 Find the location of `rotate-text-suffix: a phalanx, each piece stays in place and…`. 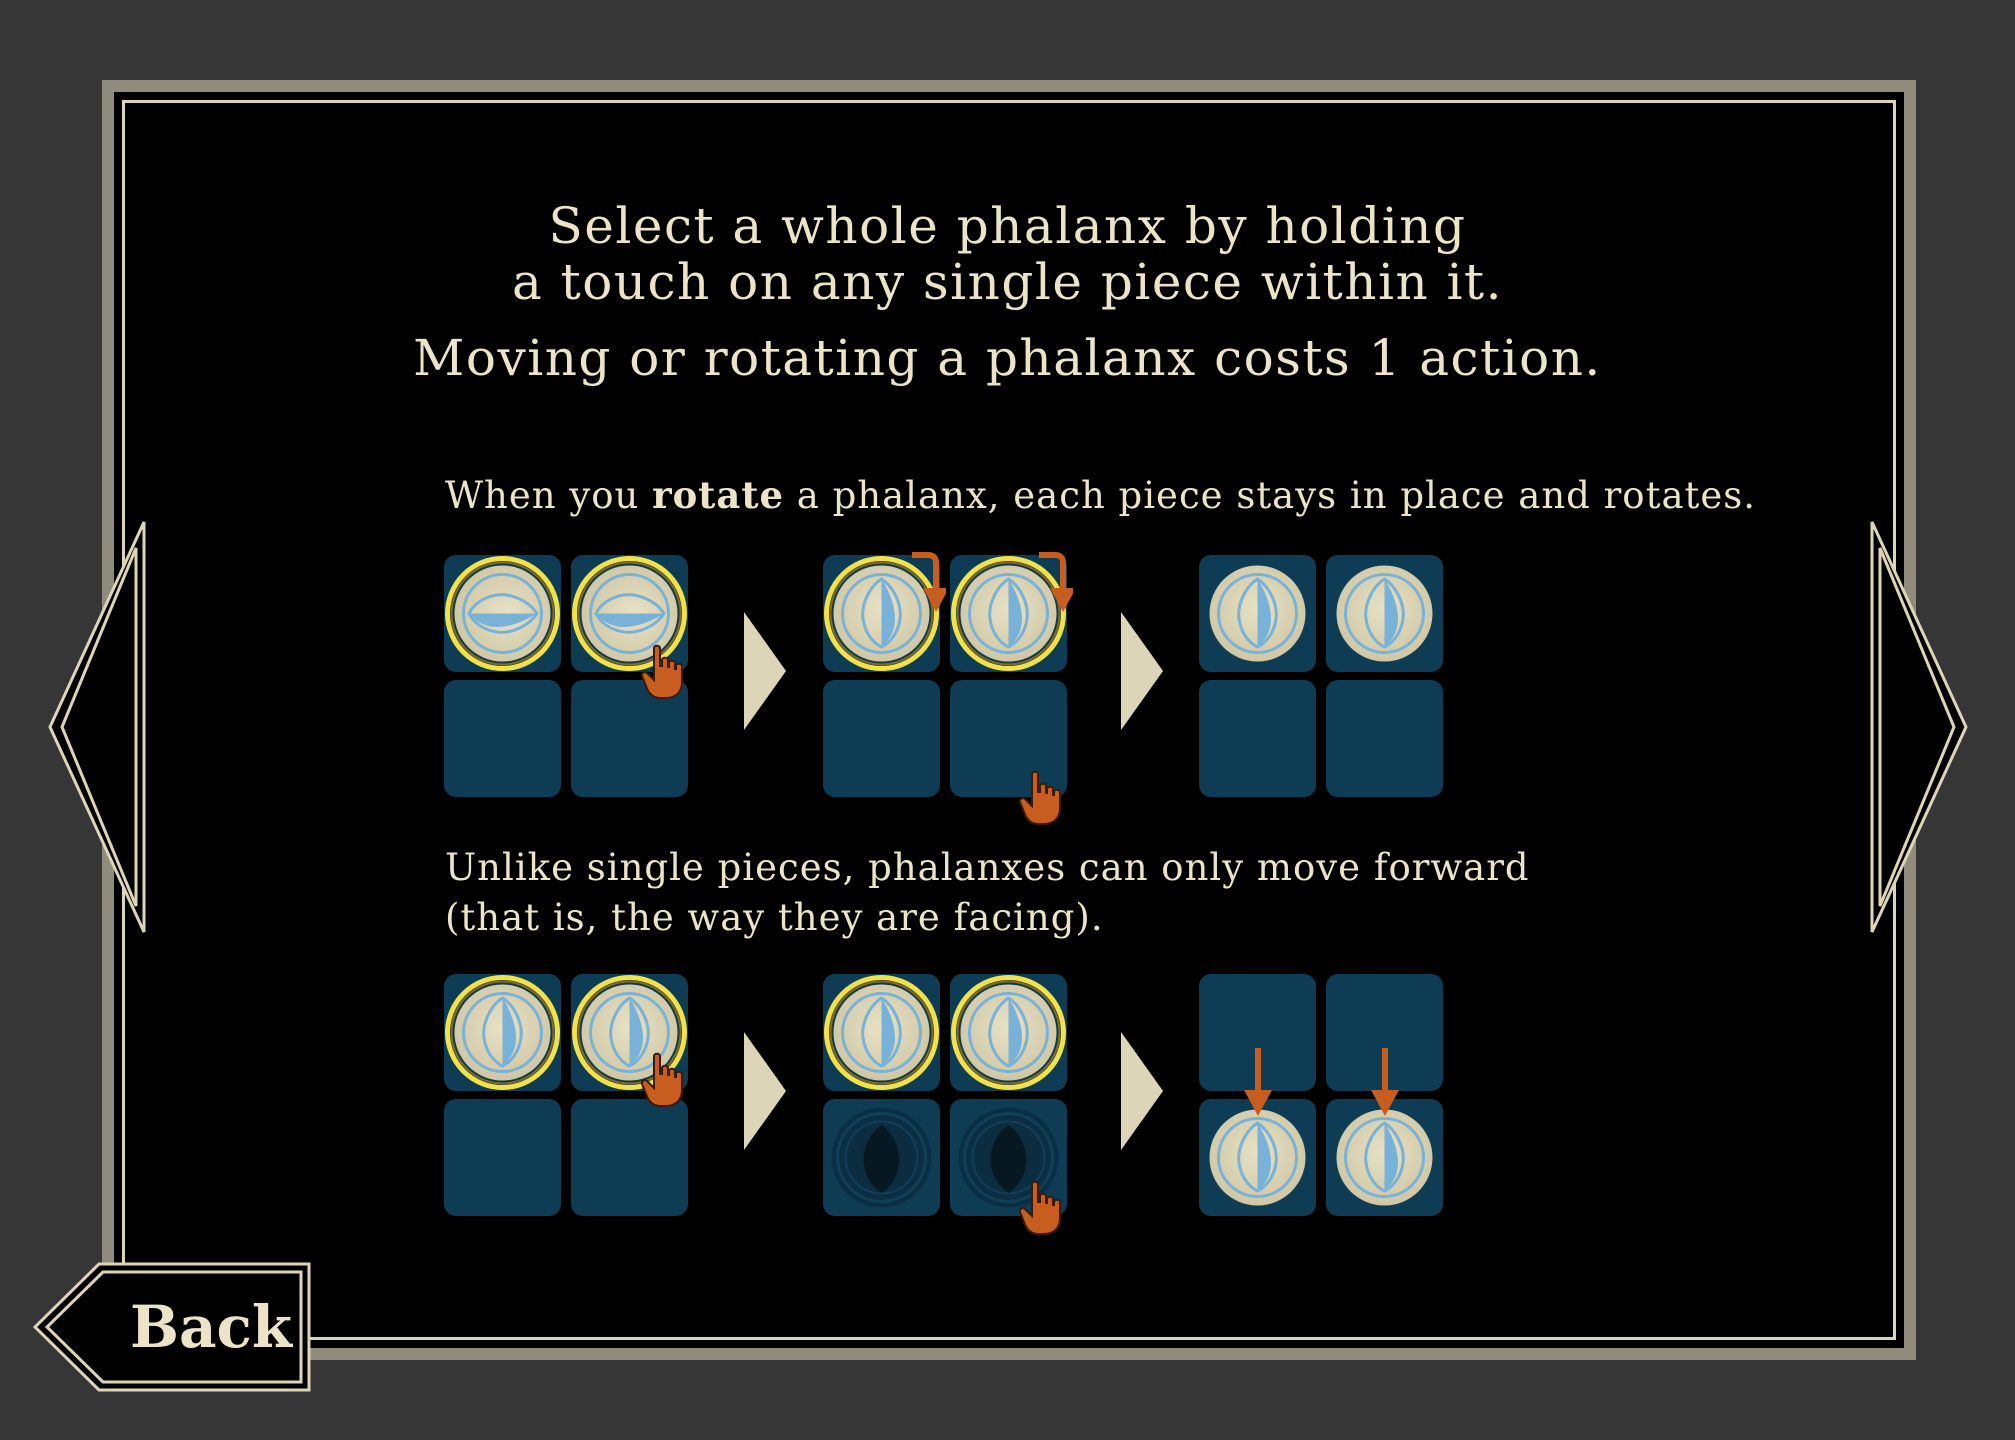

rotate-text-suffix: a phalanx, each piece stays in place and… is located at coordinates (1270, 495).